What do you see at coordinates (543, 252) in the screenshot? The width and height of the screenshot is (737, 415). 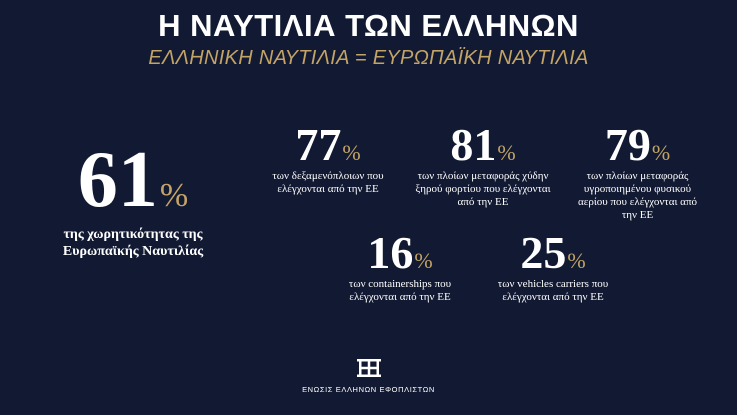 I see `stat-value: 25` at bounding box center [543, 252].